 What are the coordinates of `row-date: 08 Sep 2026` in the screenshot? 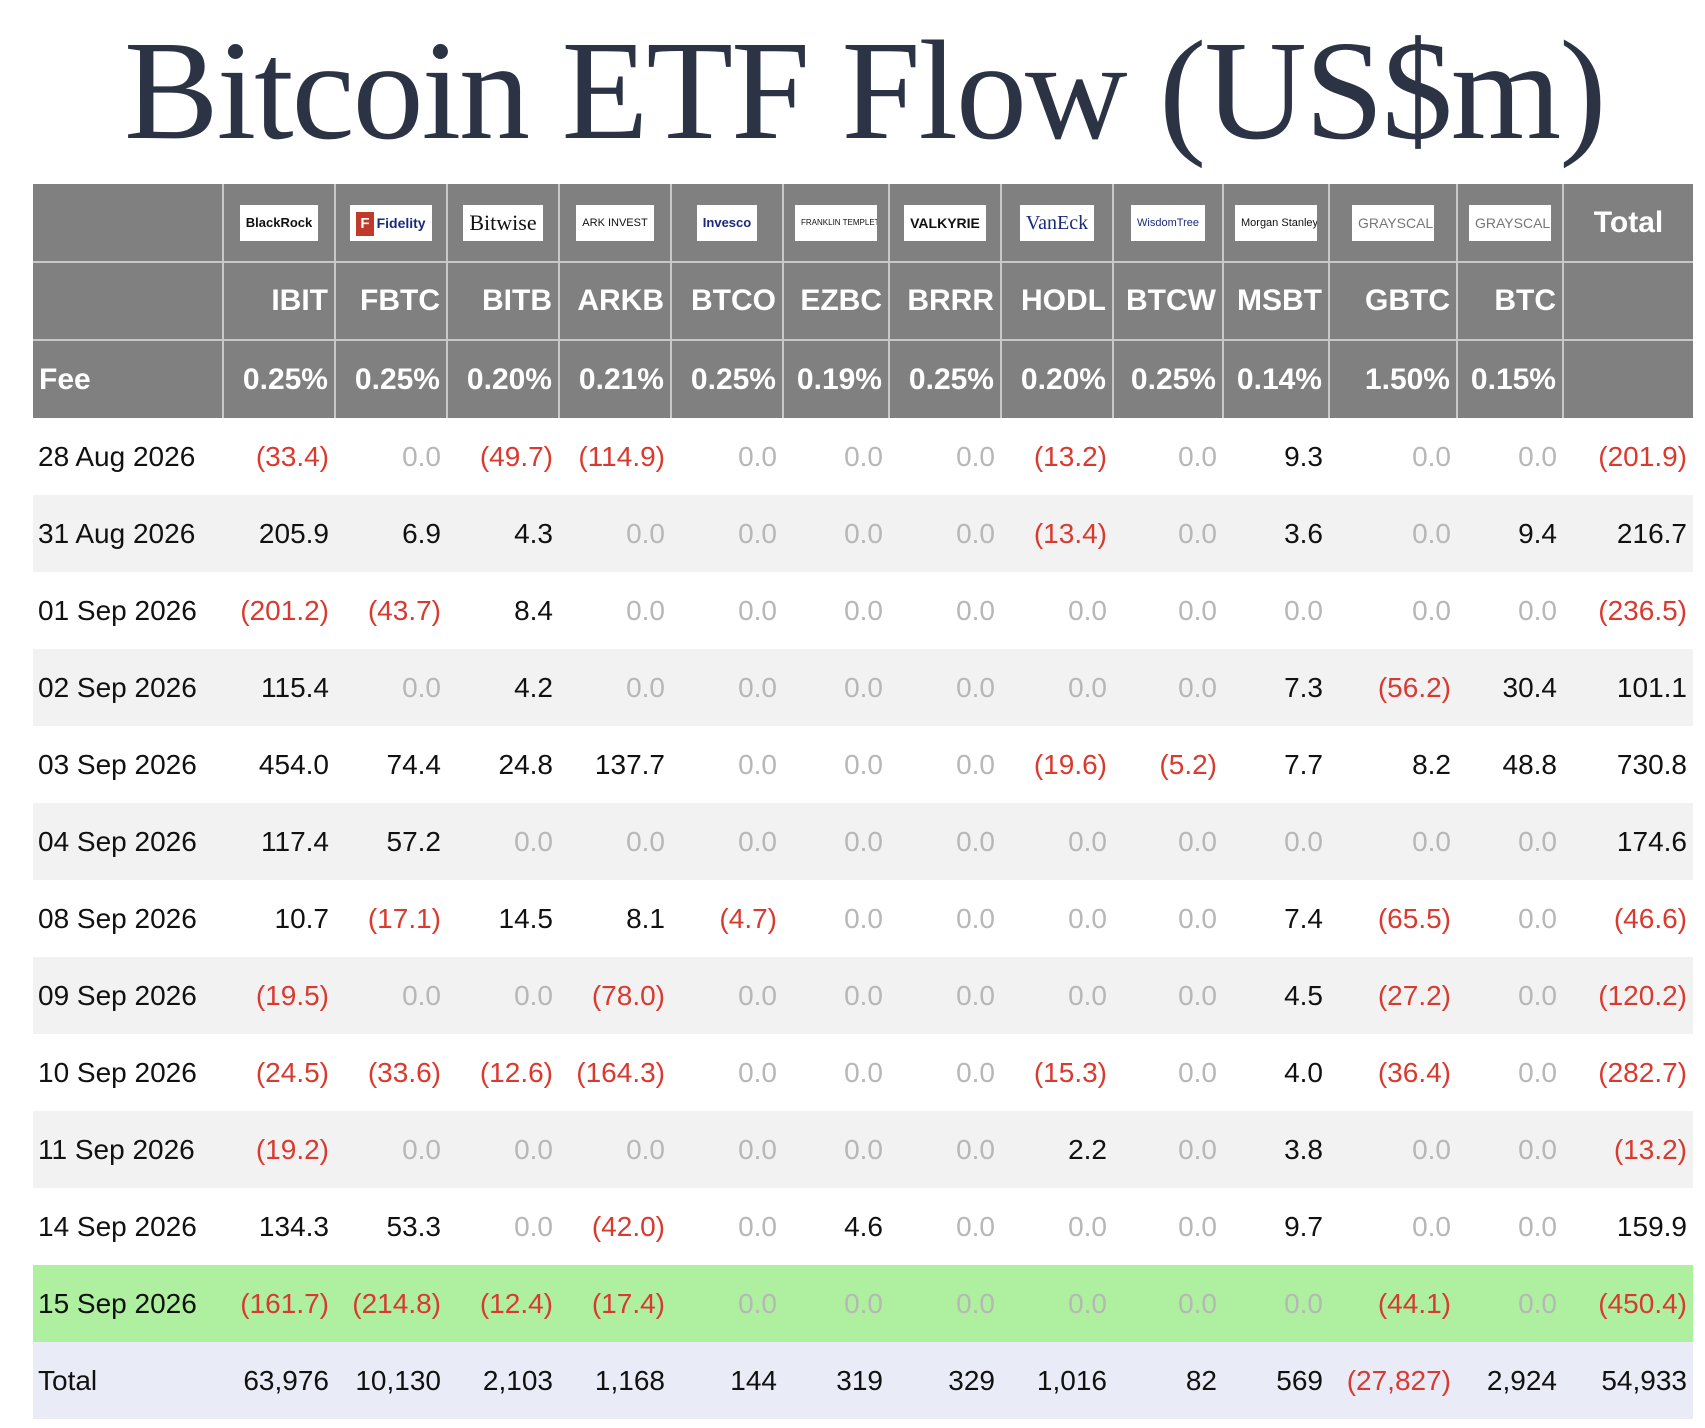 It's located at (128, 918).